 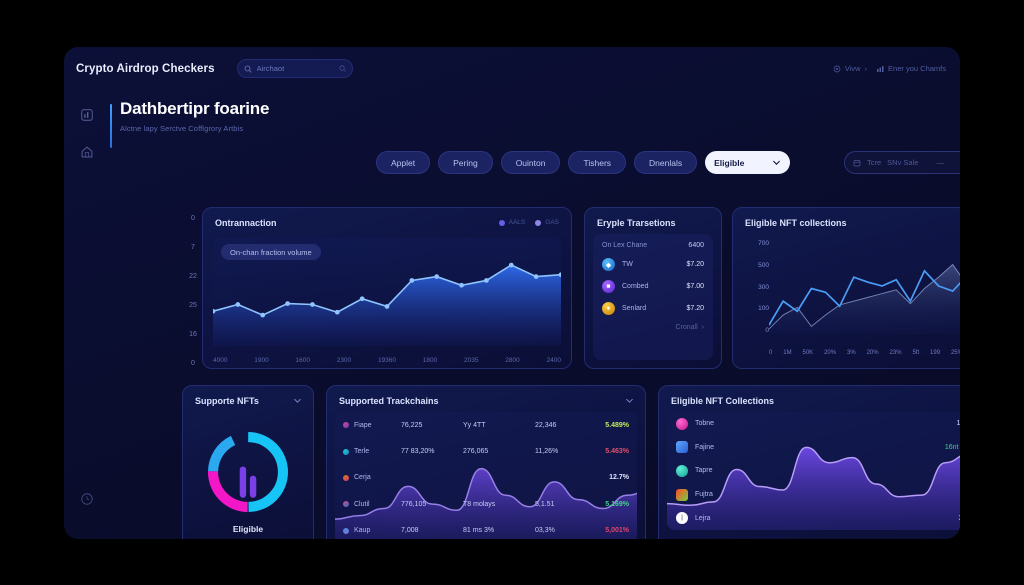 I want to click on x-tick: 1M, so click(x=787, y=353).